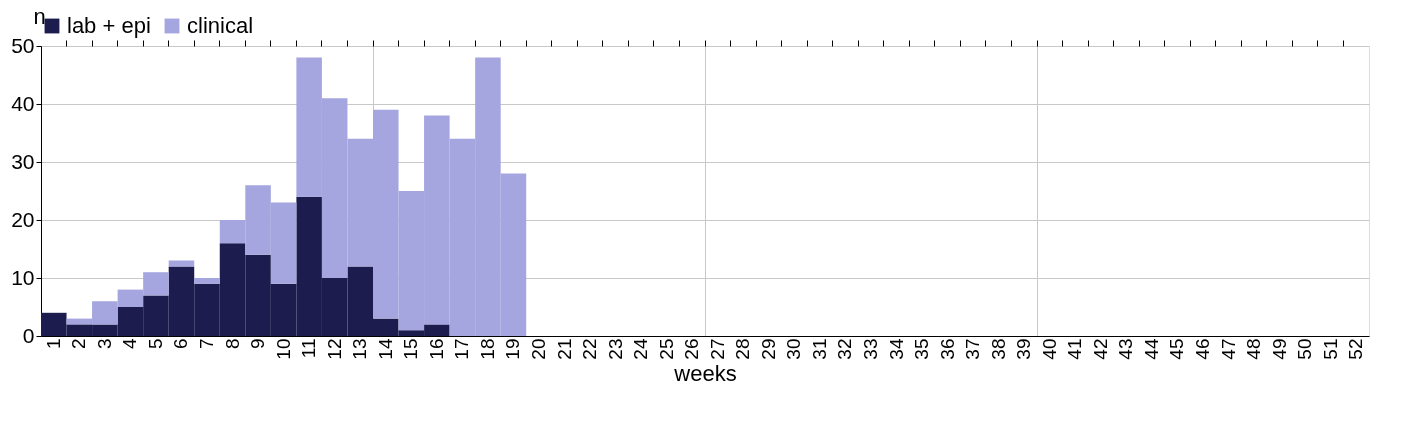 Image resolution: width=1403 pixels, height=434 pixels. Describe the element at coordinates (1305, 349) in the screenshot. I see `x-tick-label: 50` at that location.